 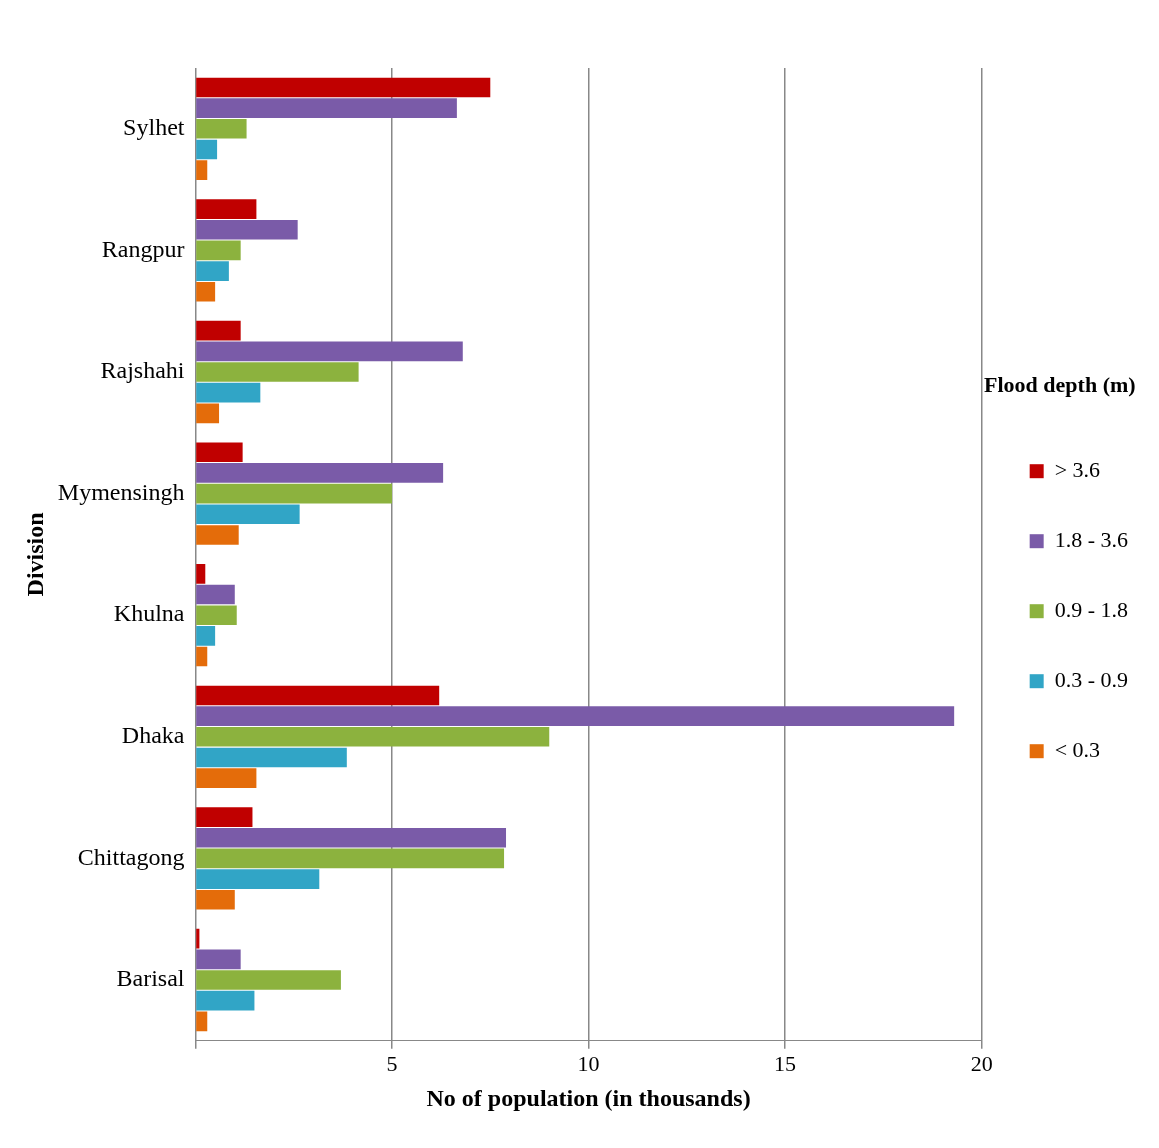 What do you see at coordinates (1091, 539) in the screenshot?
I see `legend-label: 1.8 - 3.6` at bounding box center [1091, 539].